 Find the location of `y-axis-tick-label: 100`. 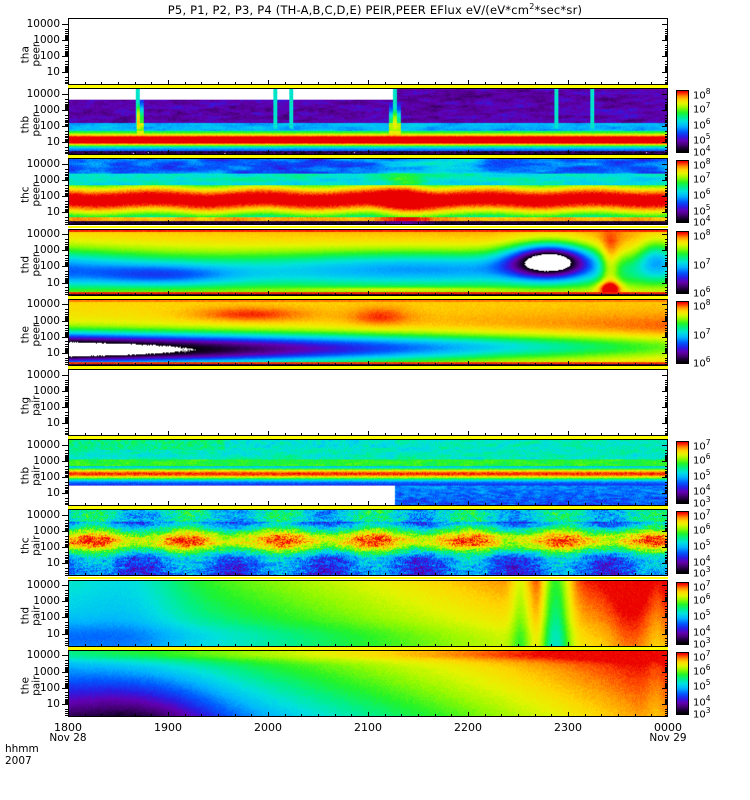

y-axis-tick-label: 100 is located at coordinates (49, 406).